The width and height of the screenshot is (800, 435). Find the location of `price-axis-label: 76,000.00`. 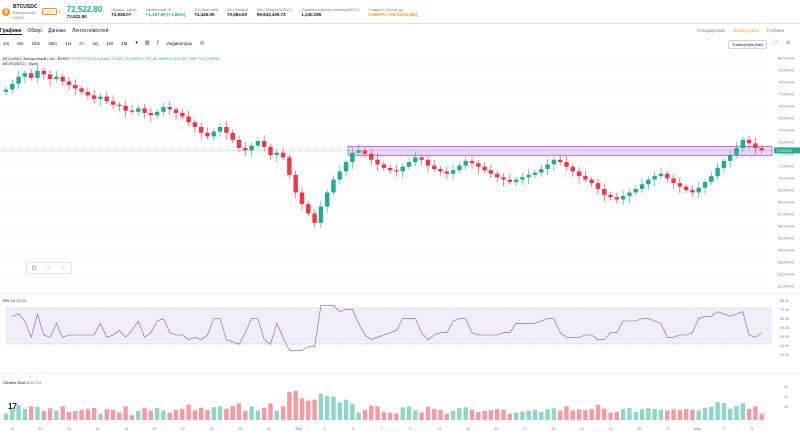

price-axis-label: 76,000.00 is located at coordinates (786, 107).